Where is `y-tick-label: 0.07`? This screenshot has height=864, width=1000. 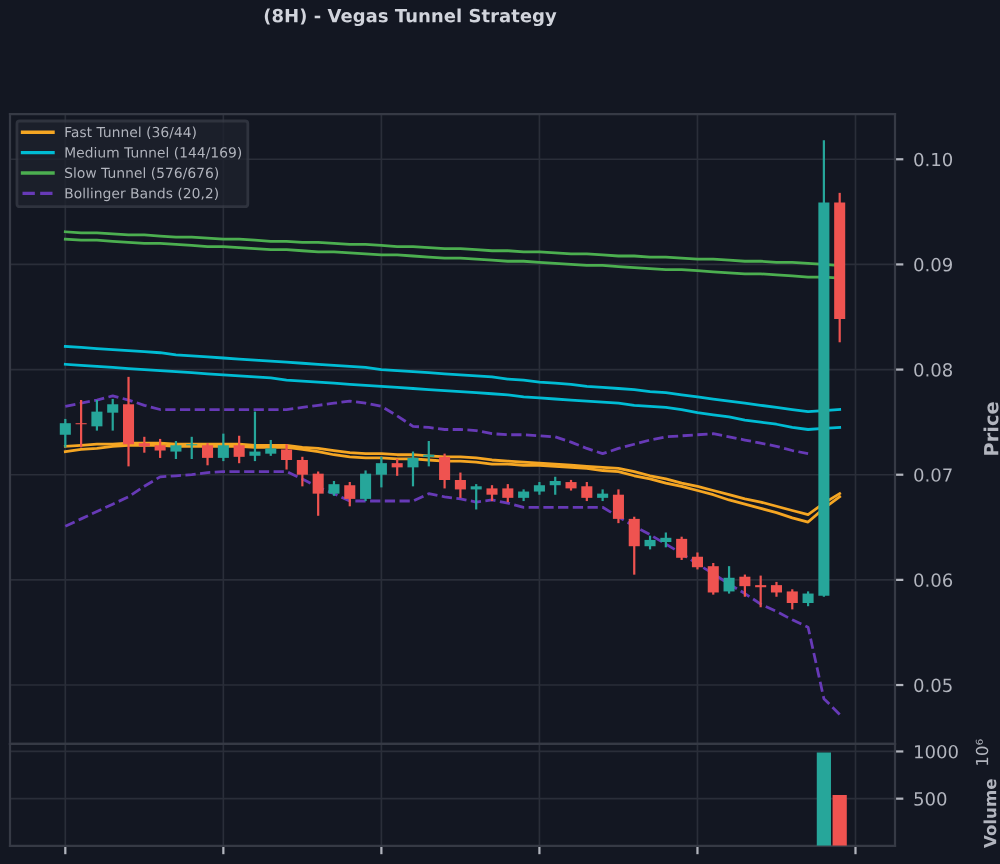
y-tick-label: 0.07 is located at coordinates (933, 475).